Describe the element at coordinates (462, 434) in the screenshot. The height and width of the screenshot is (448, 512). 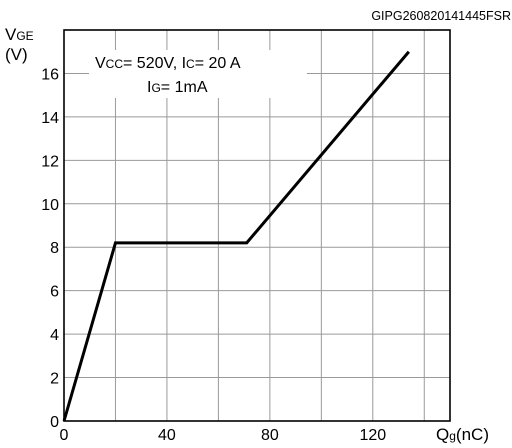
I see `x-axis-label: Qg(nC)` at that location.